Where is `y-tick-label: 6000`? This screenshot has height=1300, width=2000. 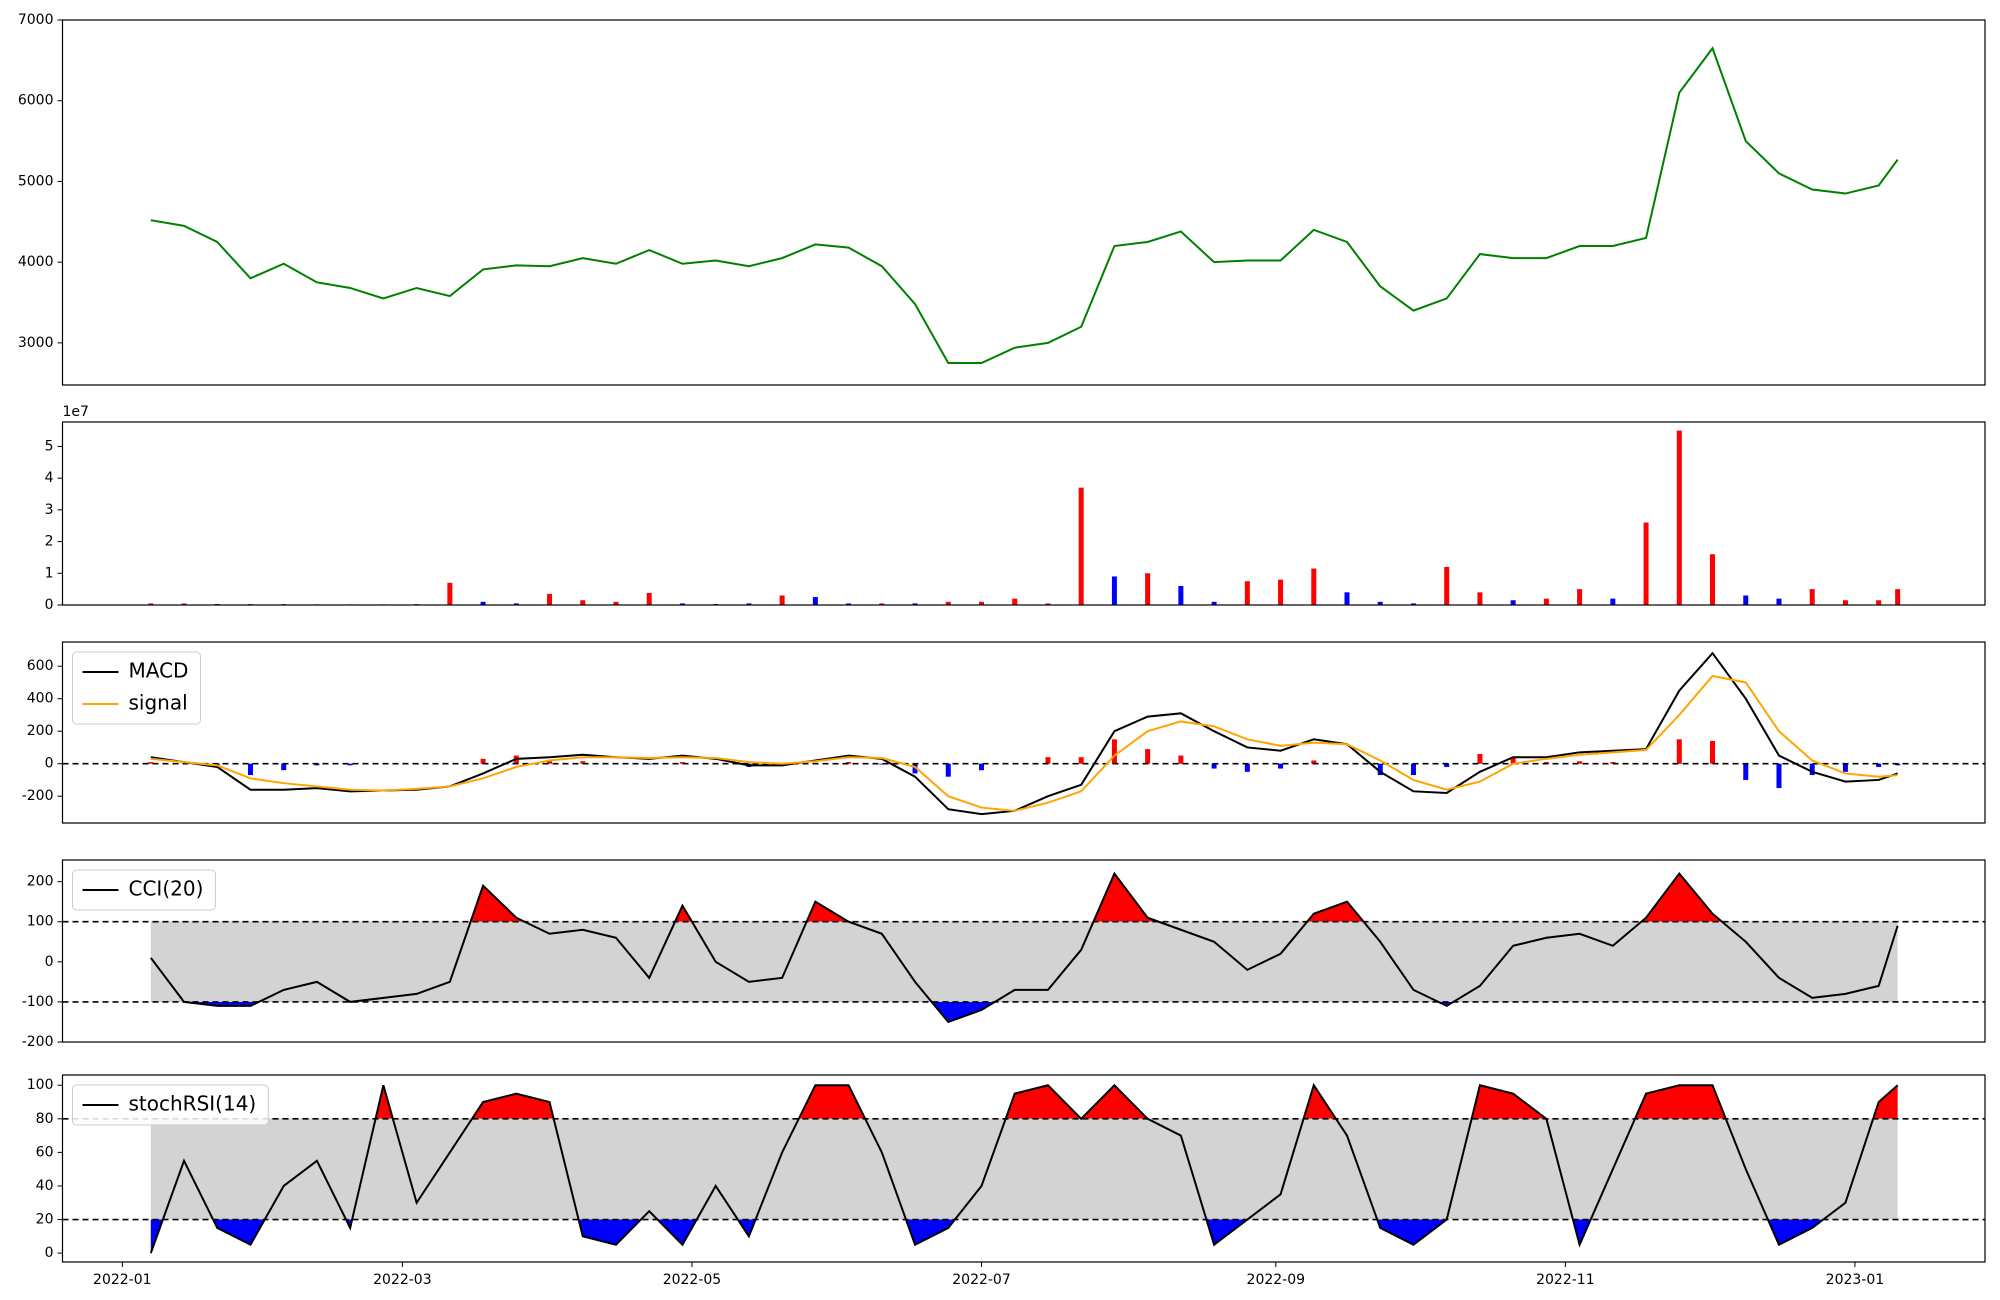 y-tick-label: 6000 is located at coordinates (36, 101).